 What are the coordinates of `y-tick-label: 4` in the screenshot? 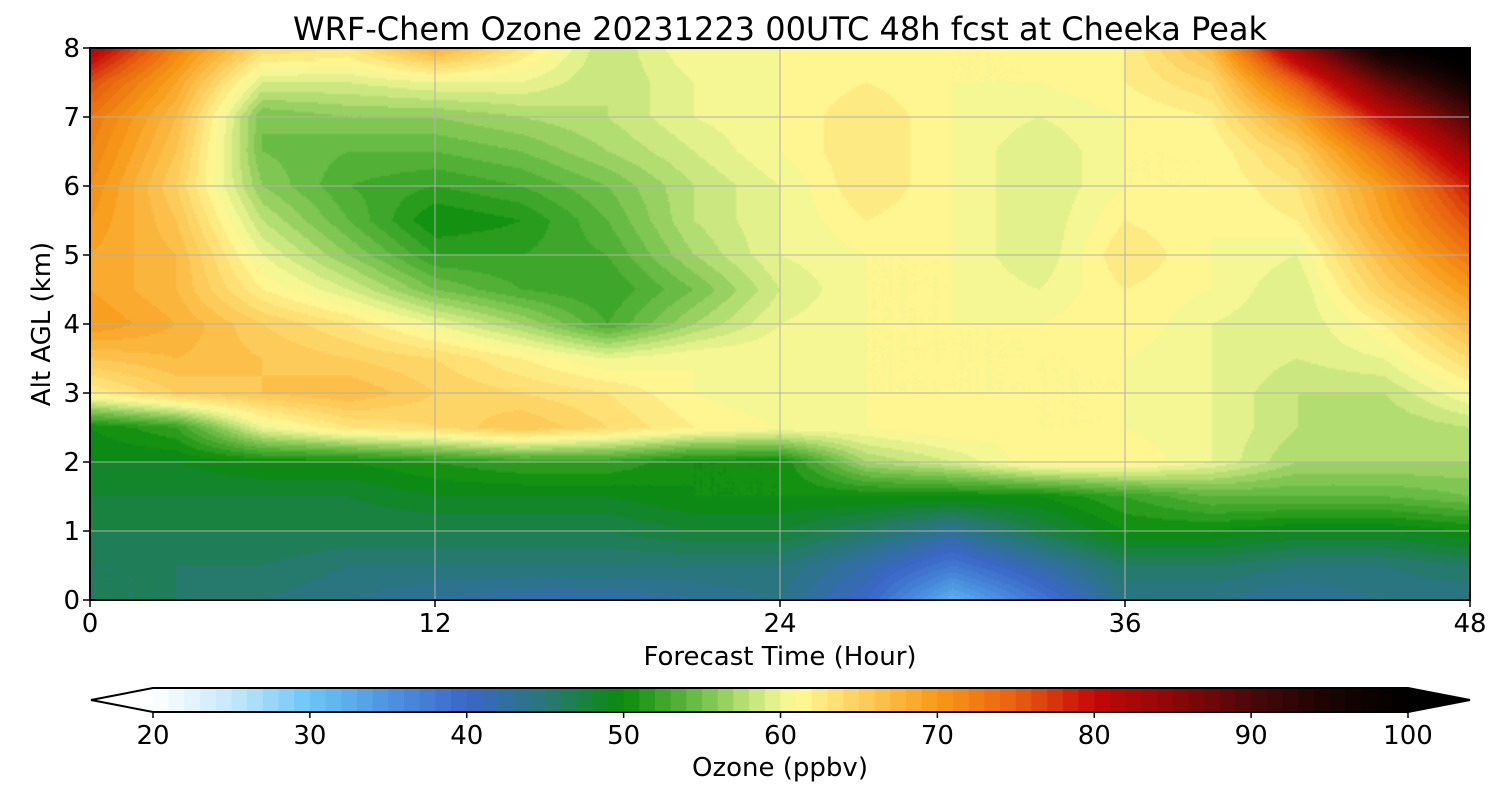 It's located at (71, 325).